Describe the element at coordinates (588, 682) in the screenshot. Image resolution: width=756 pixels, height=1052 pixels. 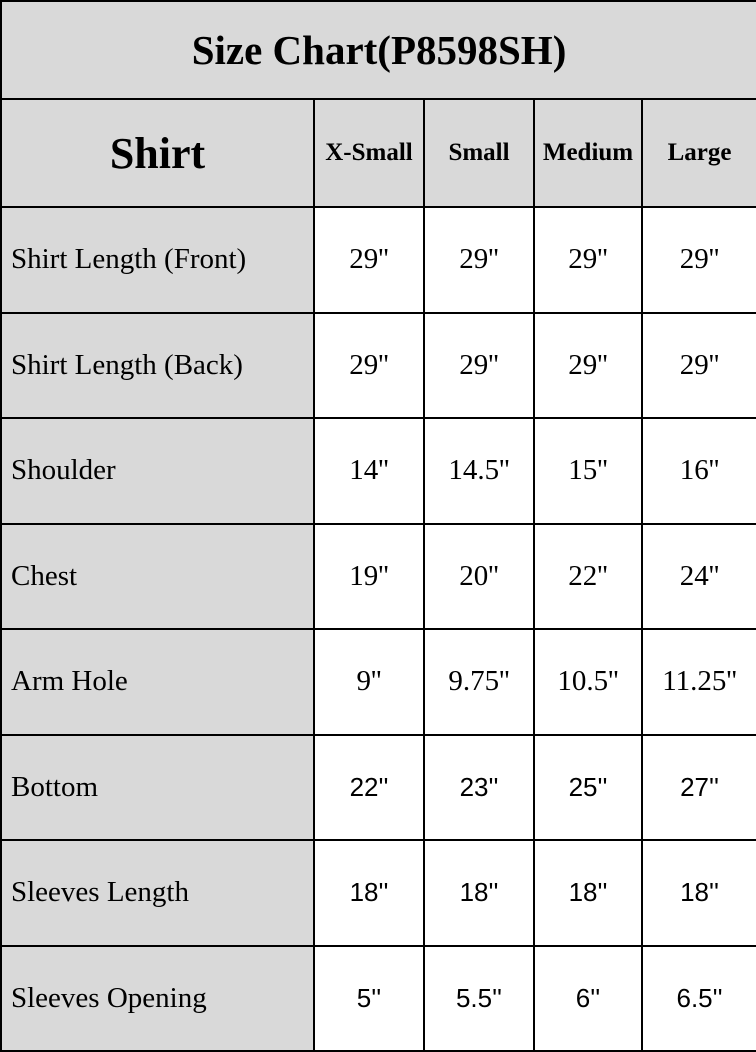
I see `cell-value: 10.5''` at that location.